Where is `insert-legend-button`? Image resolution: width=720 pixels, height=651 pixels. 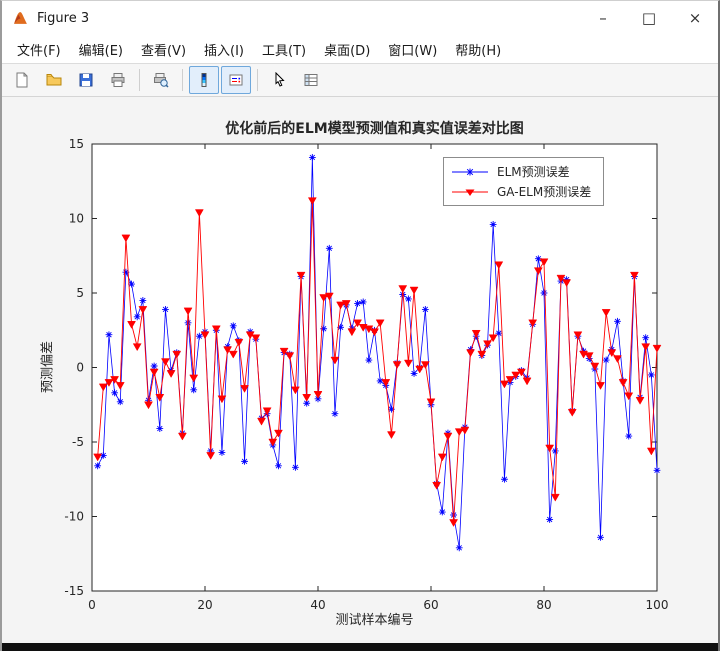 insert-legend-button is located at coordinates (236, 80).